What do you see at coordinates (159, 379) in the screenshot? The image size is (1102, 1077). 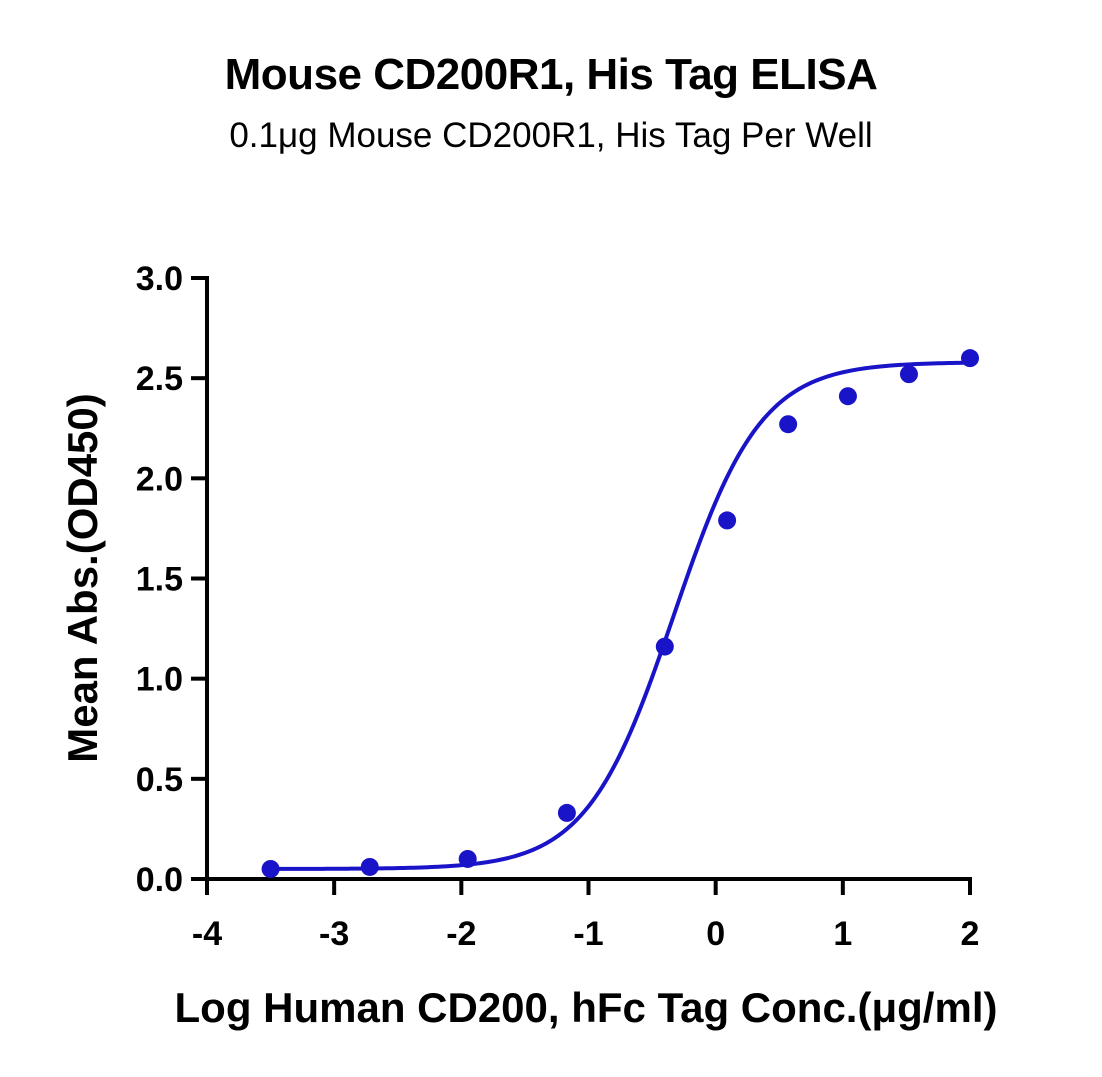 I see `y-tick-label: 2.5` at bounding box center [159, 379].